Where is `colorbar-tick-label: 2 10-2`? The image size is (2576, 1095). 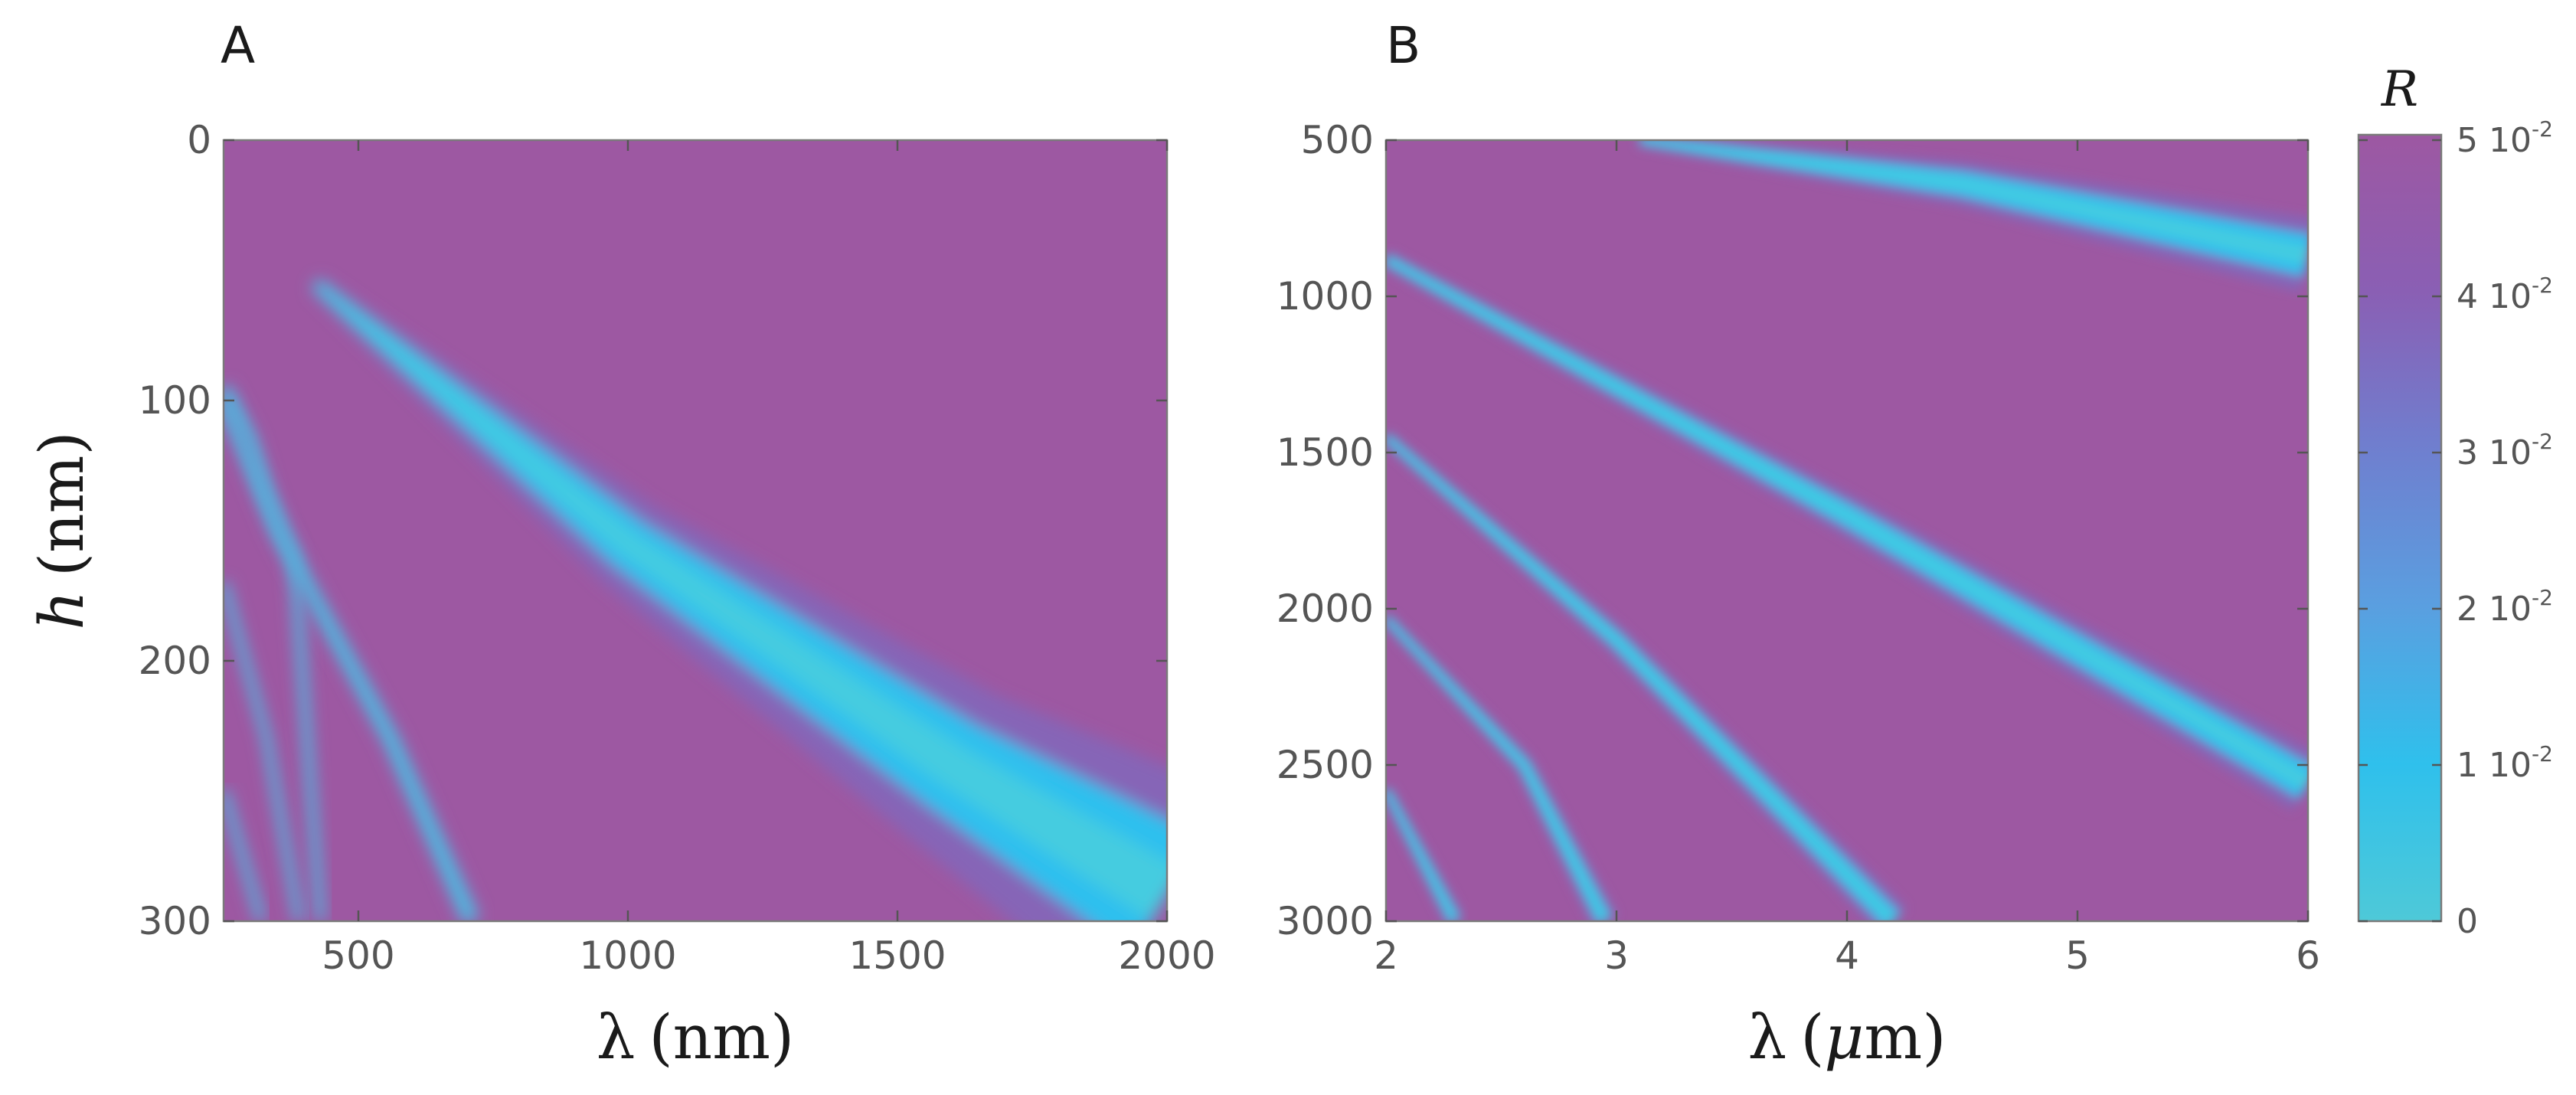 colorbar-tick-label: 2 10-2 is located at coordinates (2505, 607).